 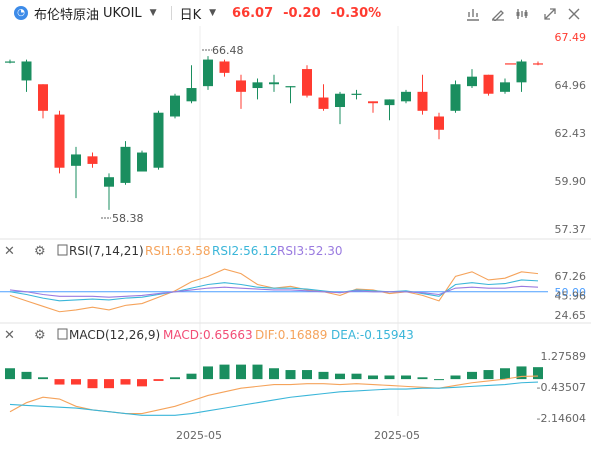 What do you see at coordinates (571, 276) in the screenshot?
I see `rsi-tick-label: 67.26` at bounding box center [571, 276].